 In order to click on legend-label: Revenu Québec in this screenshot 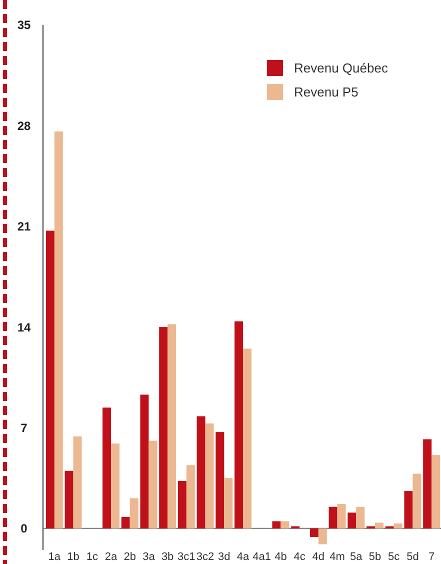, I will do `click(341, 68)`.